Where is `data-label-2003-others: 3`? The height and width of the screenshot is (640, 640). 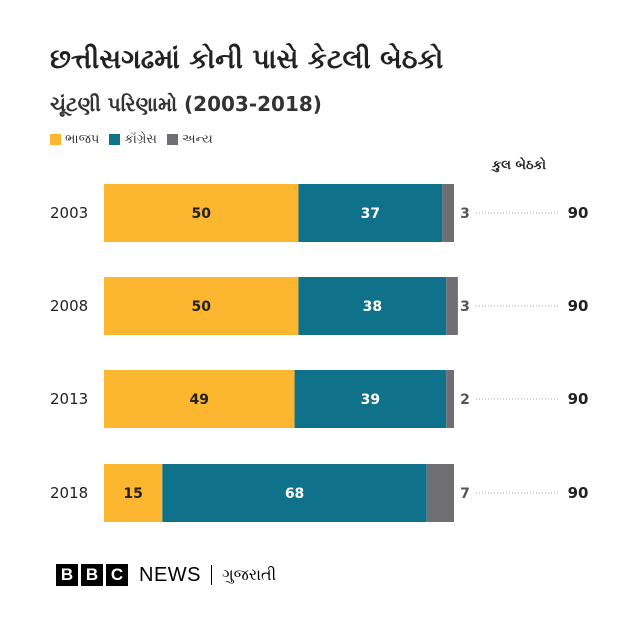 data-label-2003-others: 3 is located at coordinates (465, 214).